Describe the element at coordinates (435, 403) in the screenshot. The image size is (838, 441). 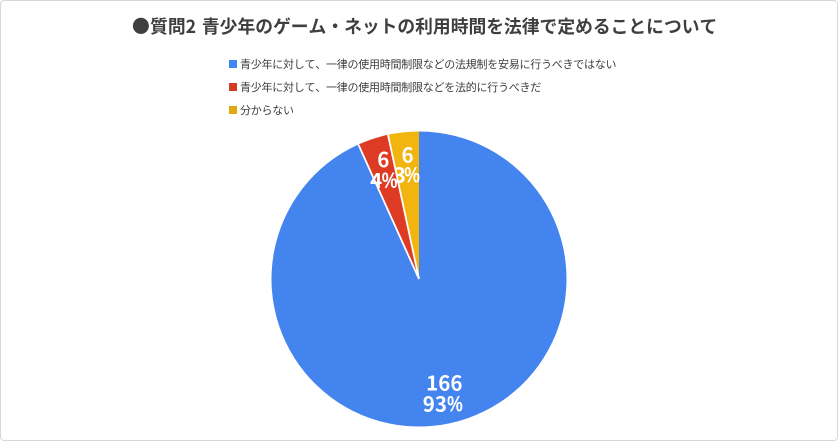
I see `svg-text: 93` at that location.